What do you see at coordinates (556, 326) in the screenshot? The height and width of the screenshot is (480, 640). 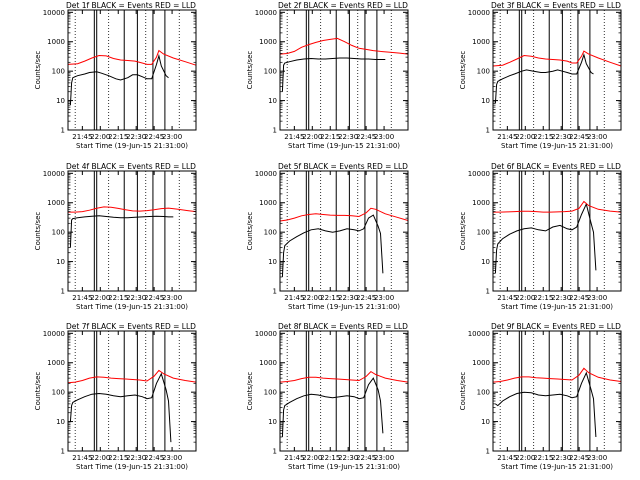 I see `panel-title: Det 9f BLACK = Events RED = LLD` at bounding box center [556, 326].